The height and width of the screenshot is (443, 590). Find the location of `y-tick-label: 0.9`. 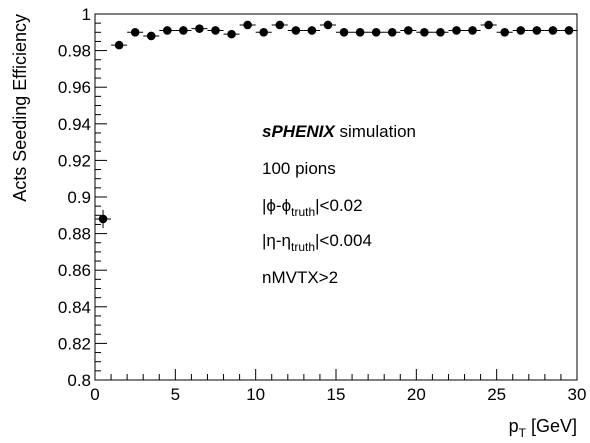

y-tick-label: 0.9 is located at coordinates (79, 197).